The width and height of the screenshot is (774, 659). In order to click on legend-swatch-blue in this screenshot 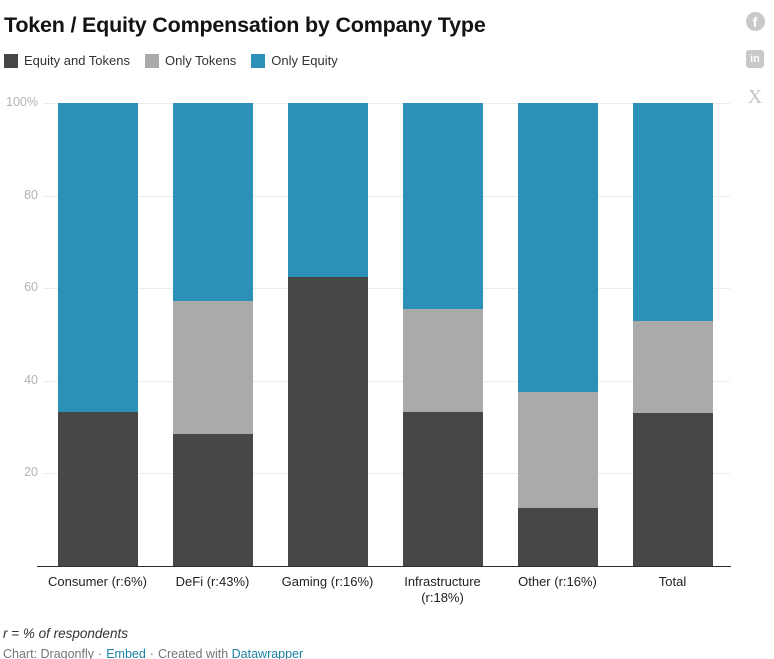, I will do `click(258, 60)`.